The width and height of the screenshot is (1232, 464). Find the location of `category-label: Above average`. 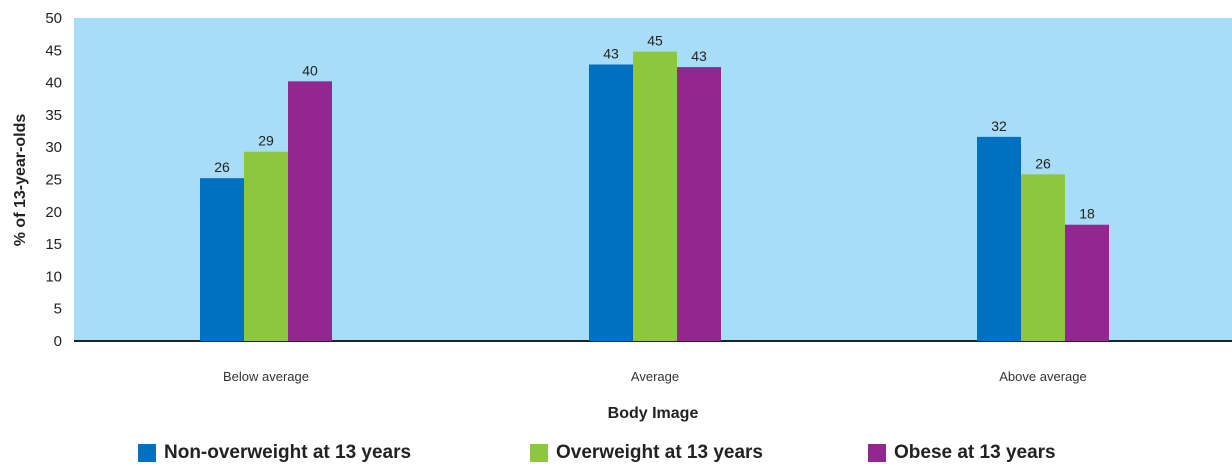

category-label: Above average is located at coordinates (1042, 376).